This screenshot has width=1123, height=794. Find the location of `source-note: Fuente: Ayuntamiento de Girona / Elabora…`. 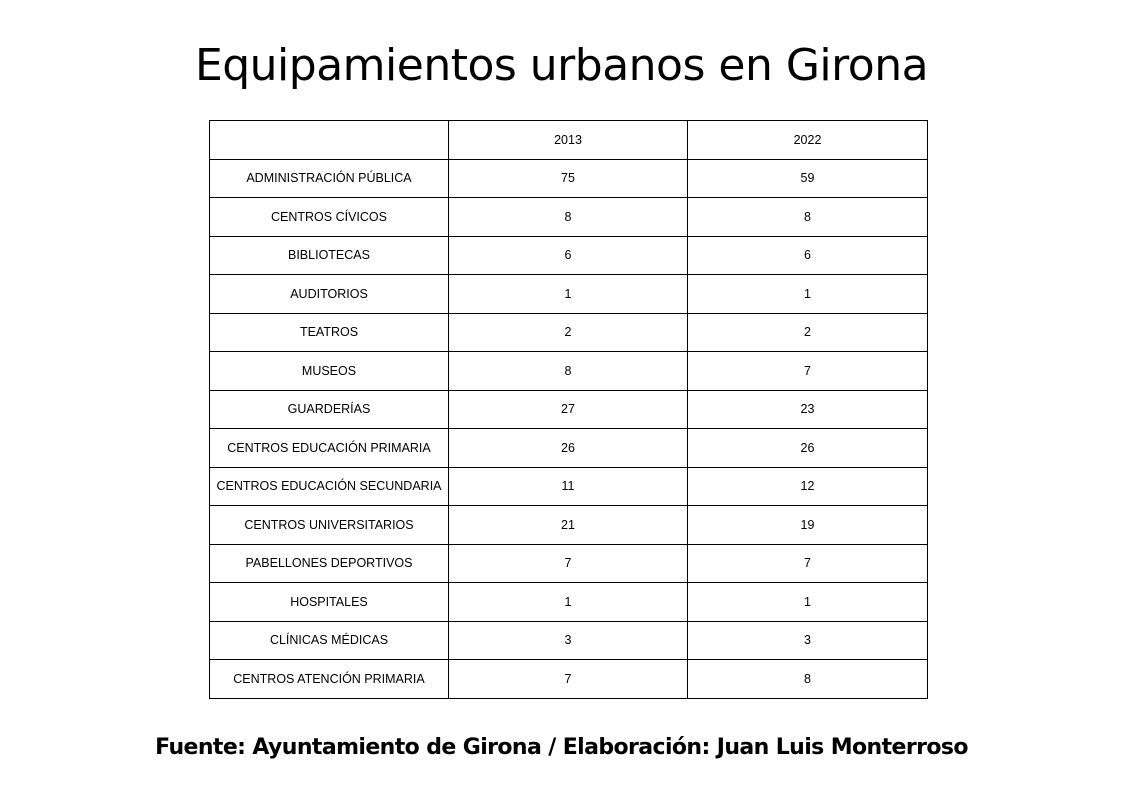

source-note: Fuente: Ayuntamiento de Girona / Elabora… is located at coordinates (561, 747).